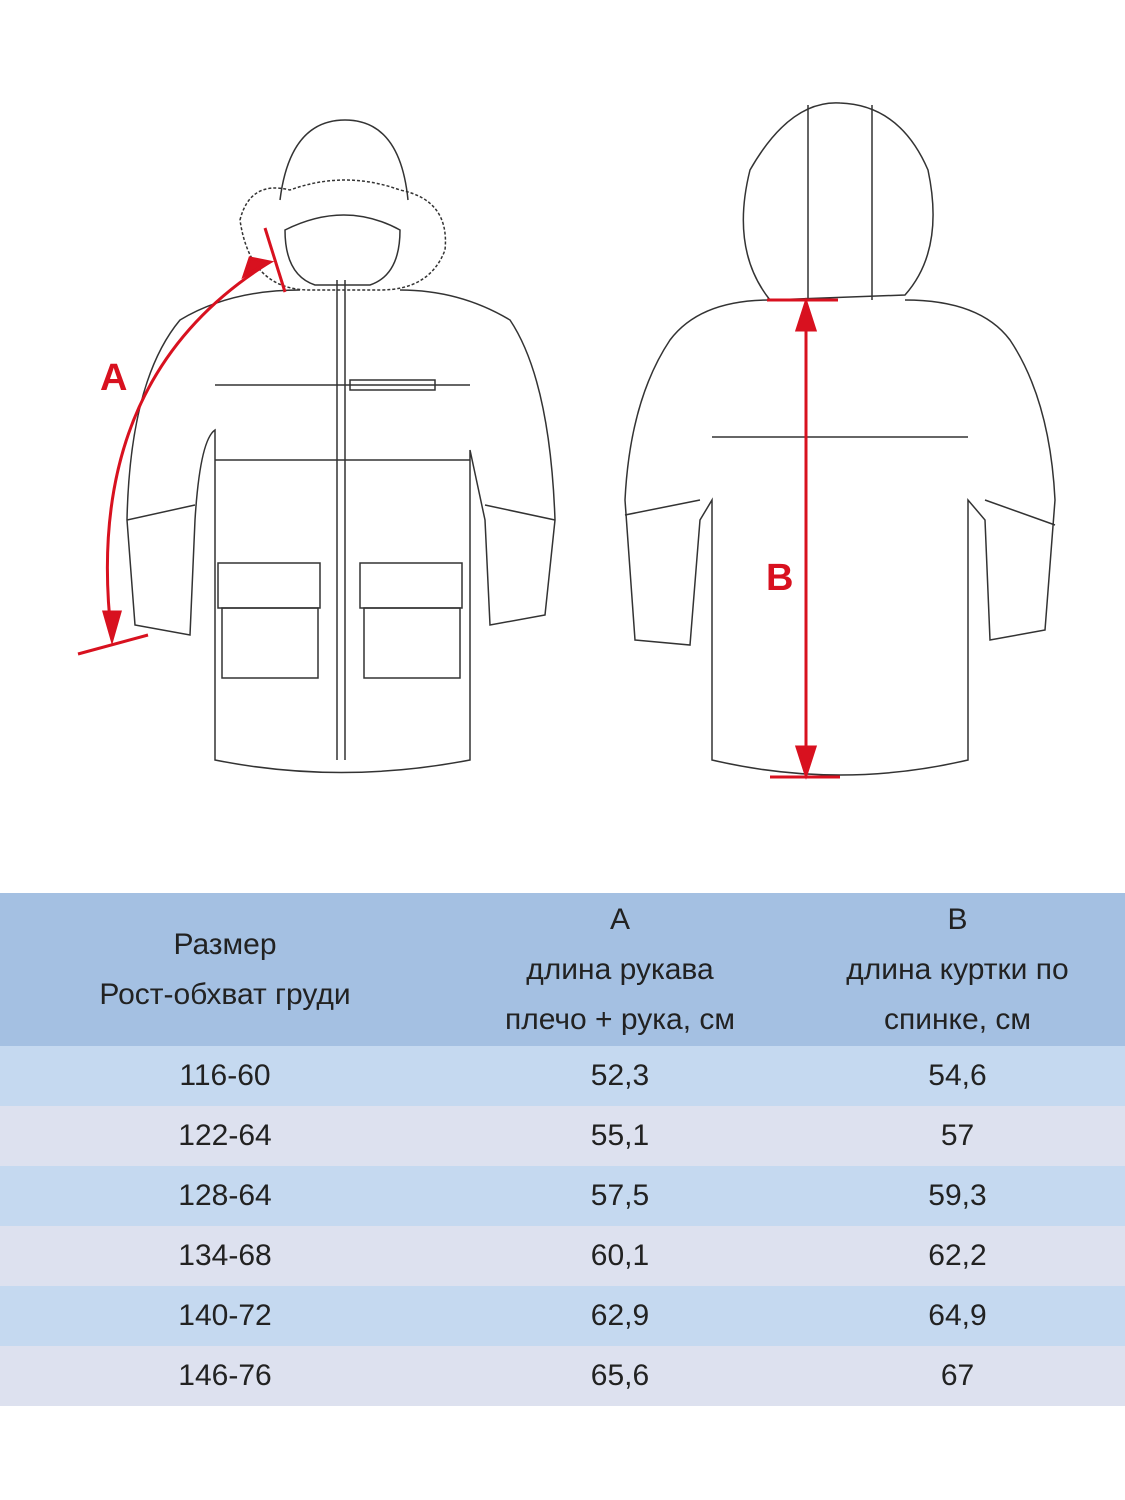 The height and width of the screenshot is (1500, 1125). I want to click on cell-size: 122-64, so click(225, 1135).